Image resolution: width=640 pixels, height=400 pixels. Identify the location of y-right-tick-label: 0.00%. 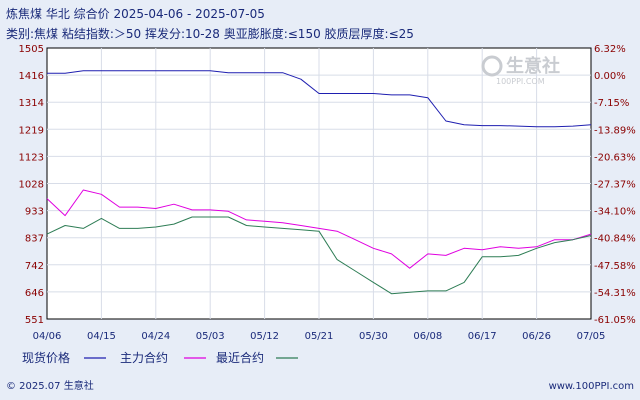
(610, 76).